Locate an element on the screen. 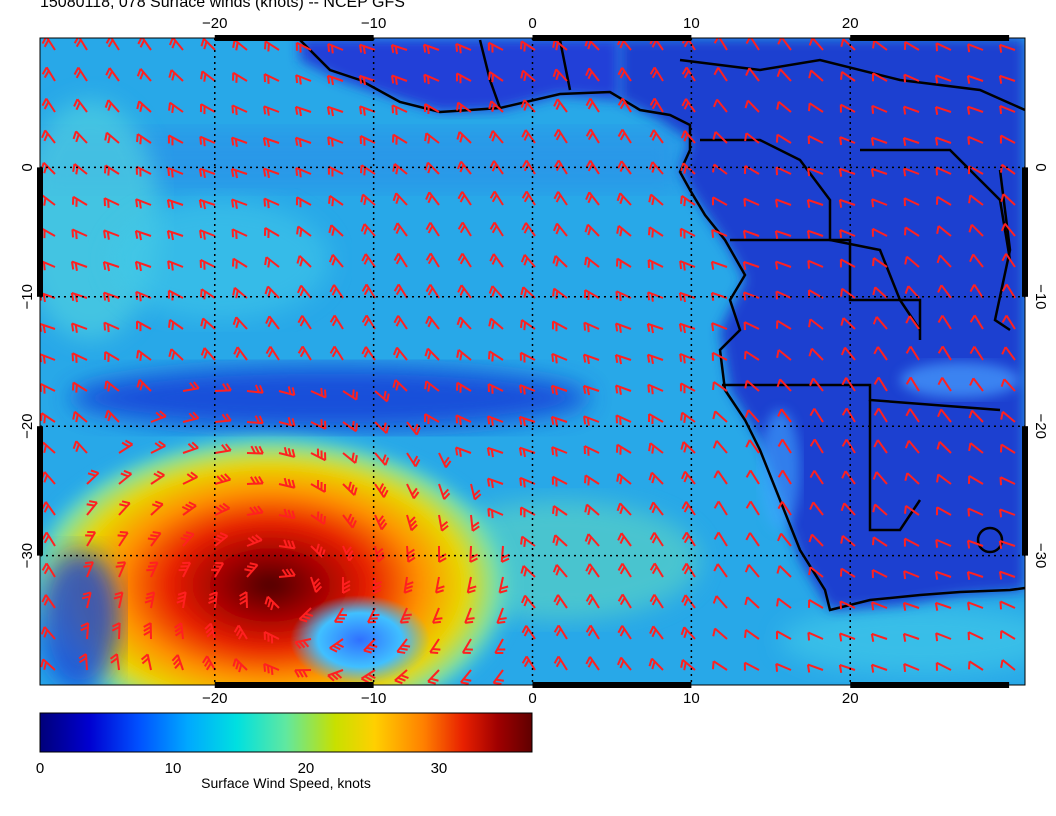  colorbar-tick-label: 30 is located at coordinates (439, 768).